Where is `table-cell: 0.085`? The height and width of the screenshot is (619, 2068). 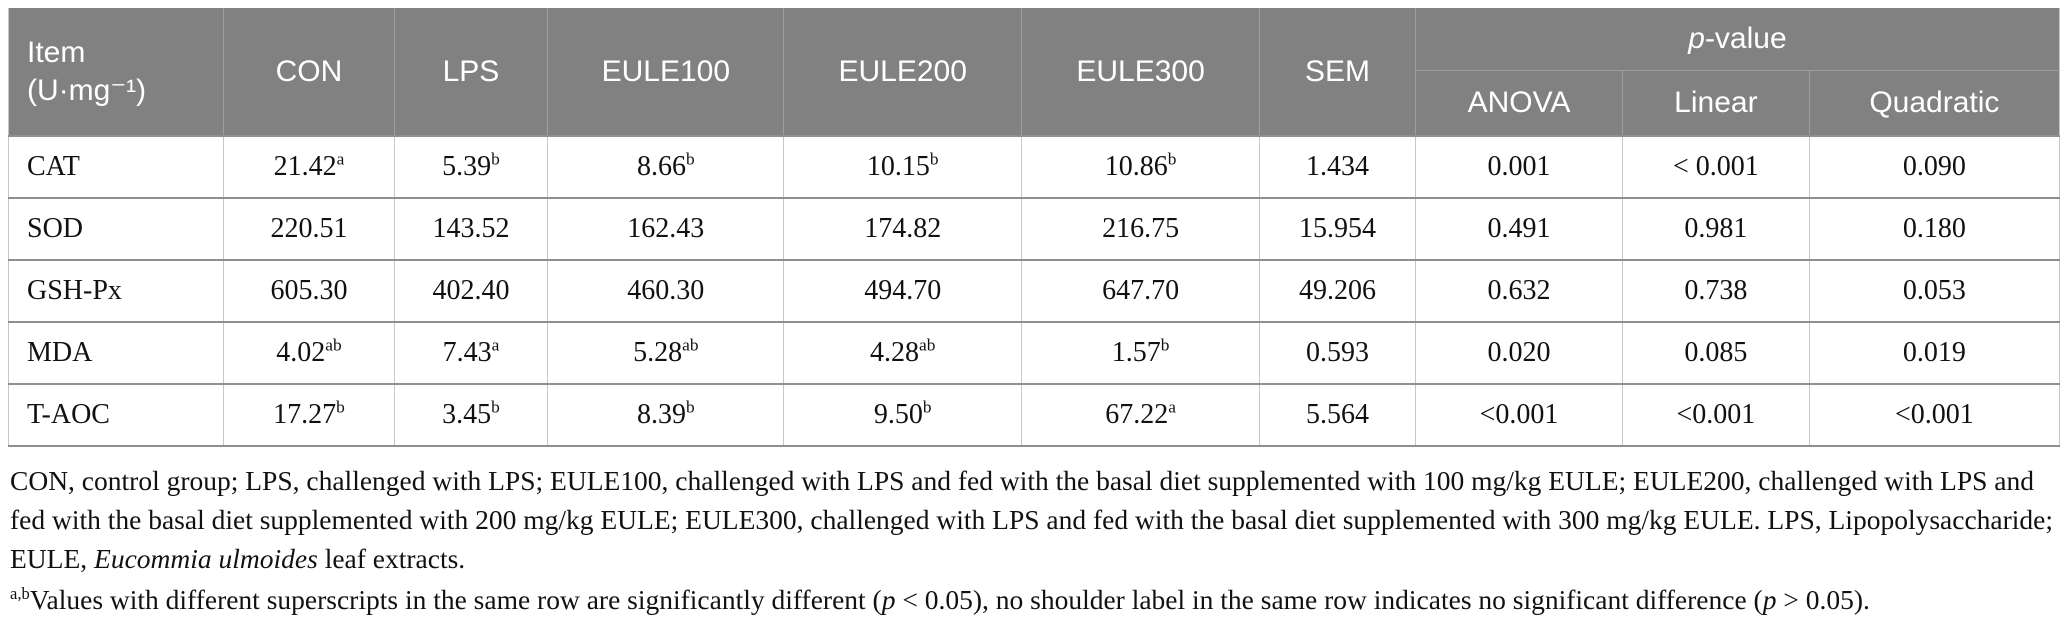
table-cell: 0.085 is located at coordinates (1716, 352).